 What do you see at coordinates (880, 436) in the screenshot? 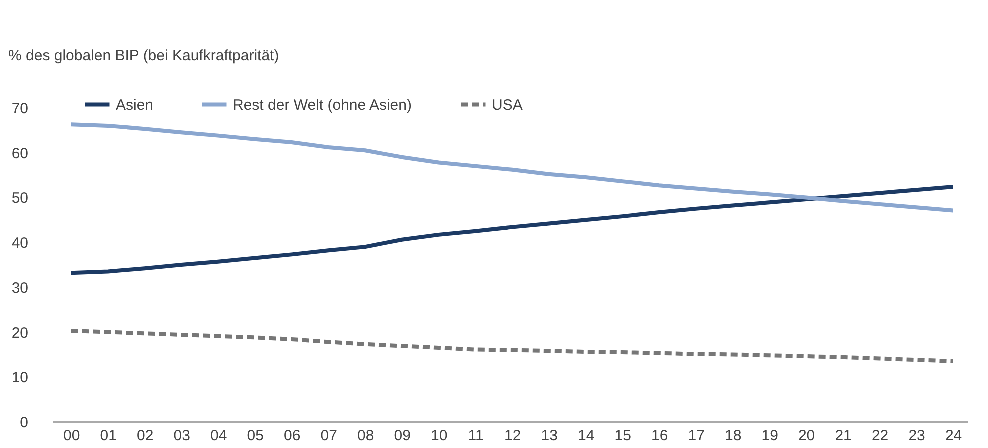
I see `x-tick-label: 22` at bounding box center [880, 436].